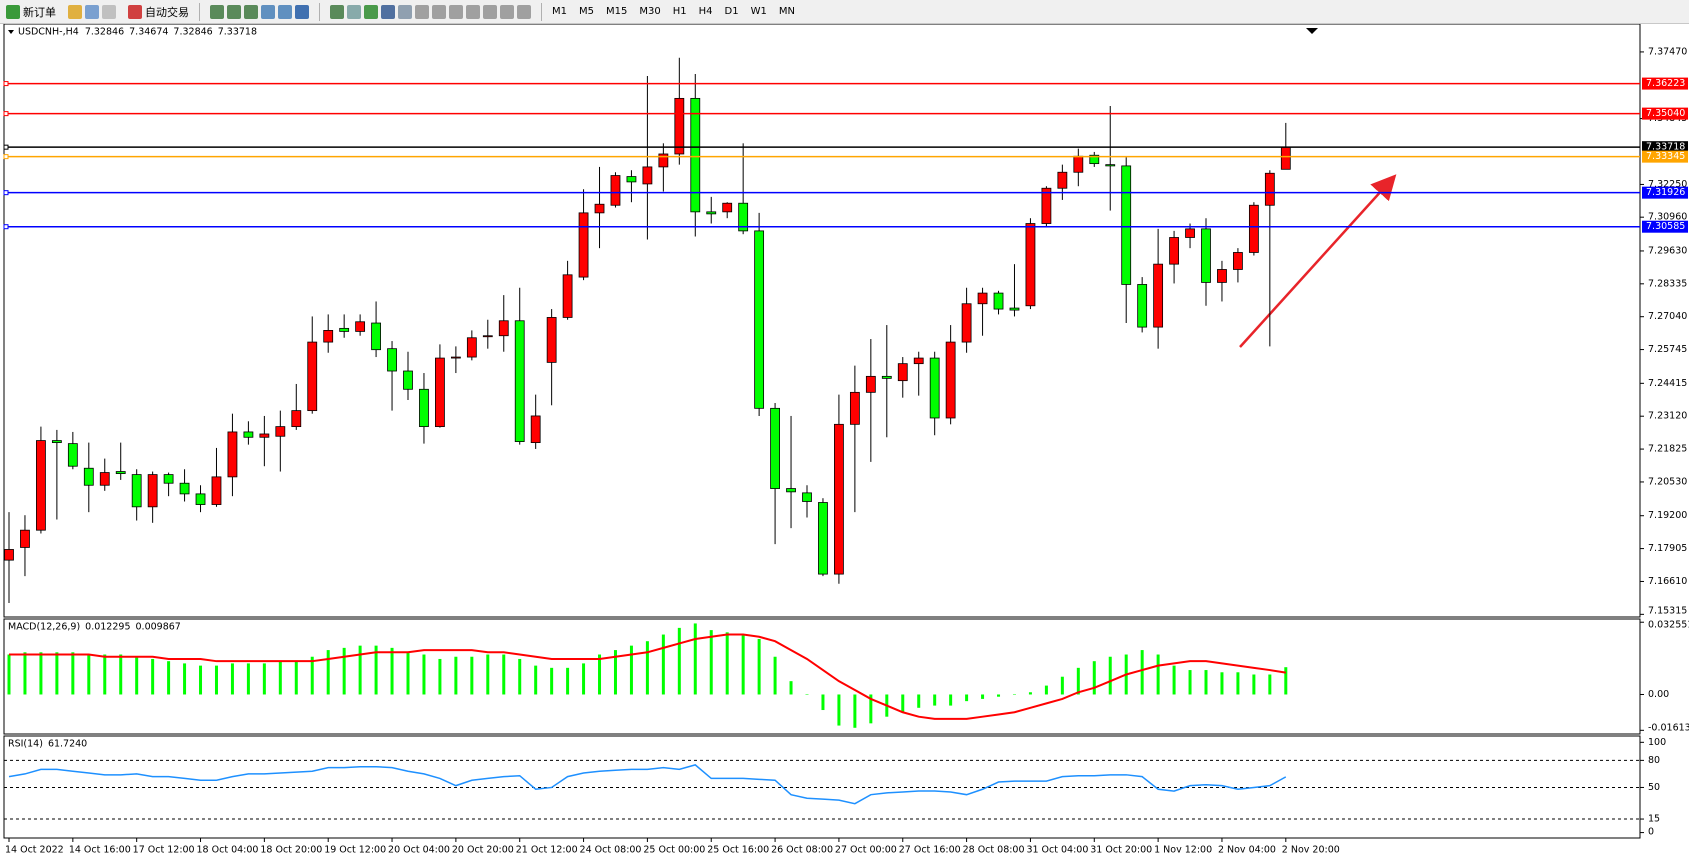  What do you see at coordinates (1667, 416) in the screenshot?
I see `y-tick-label: 7.23120` at bounding box center [1667, 416].